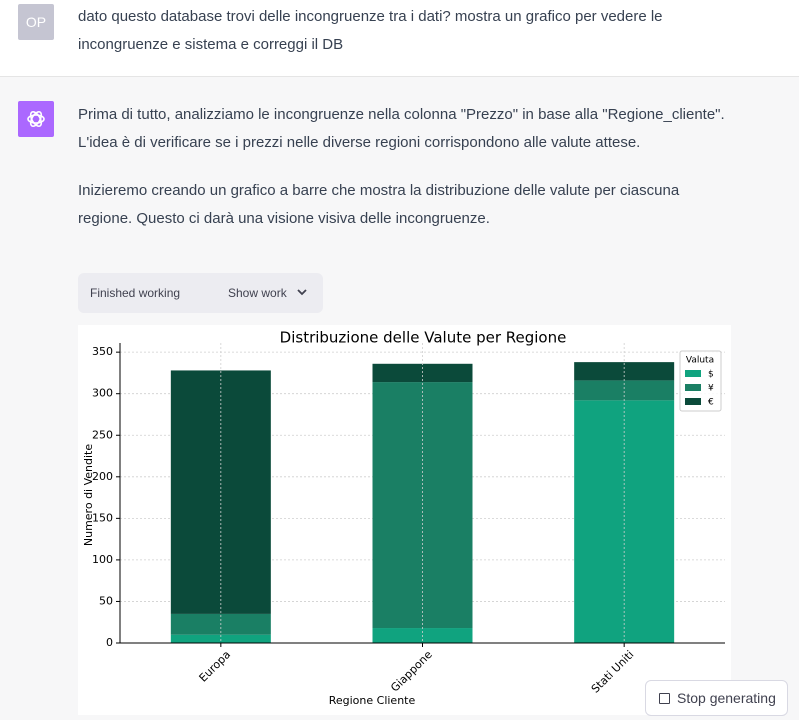 Image resolution: width=799 pixels, height=720 pixels. What do you see at coordinates (106, 600) in the screenshot?
I see `y-tick-label: 50` at bounding box center [106, 600].